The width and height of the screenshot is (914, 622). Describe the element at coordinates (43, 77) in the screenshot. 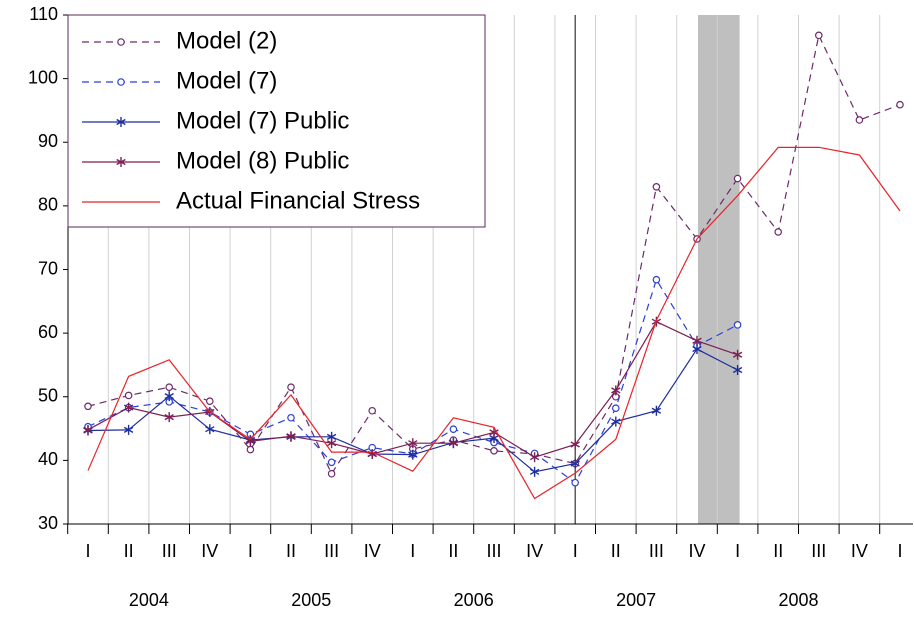

I see `y-tick-label: 100` at that location.